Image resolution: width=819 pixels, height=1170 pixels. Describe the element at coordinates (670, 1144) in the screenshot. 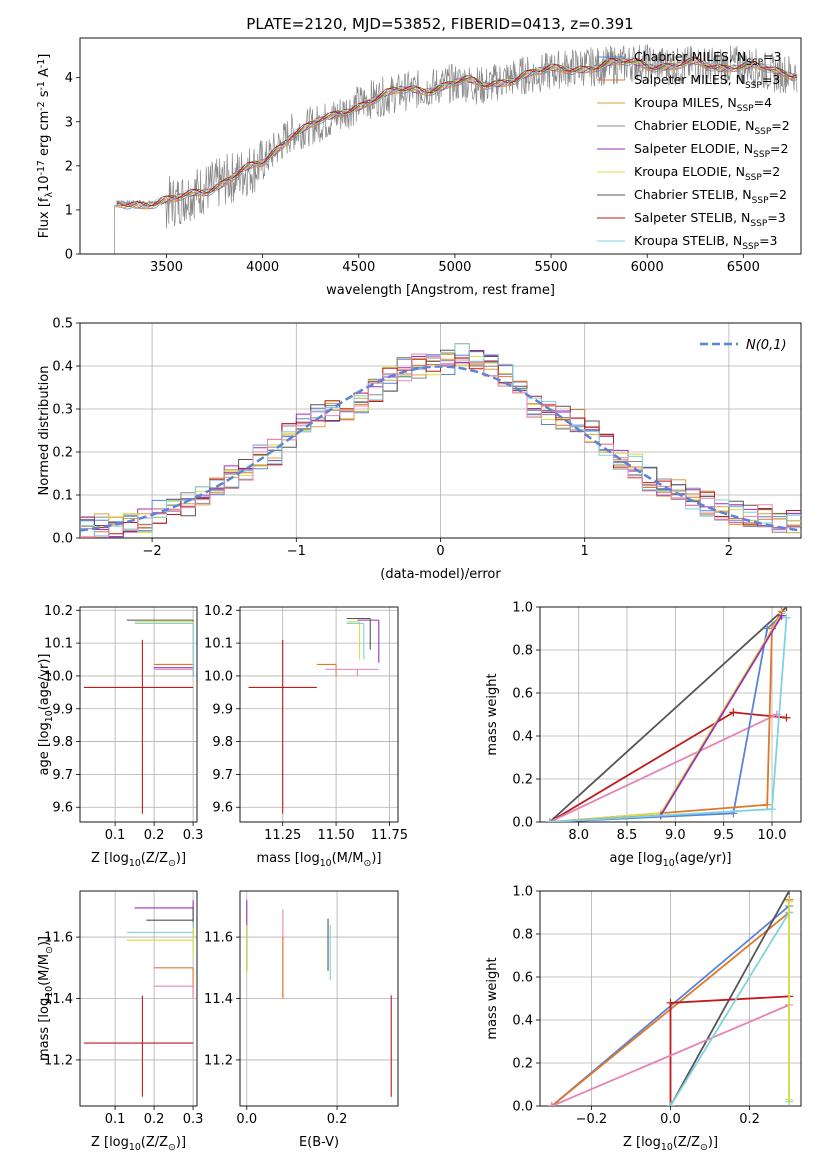

I see `x-axis-label: Z [log10(Z/Z⊙)]` at that location.